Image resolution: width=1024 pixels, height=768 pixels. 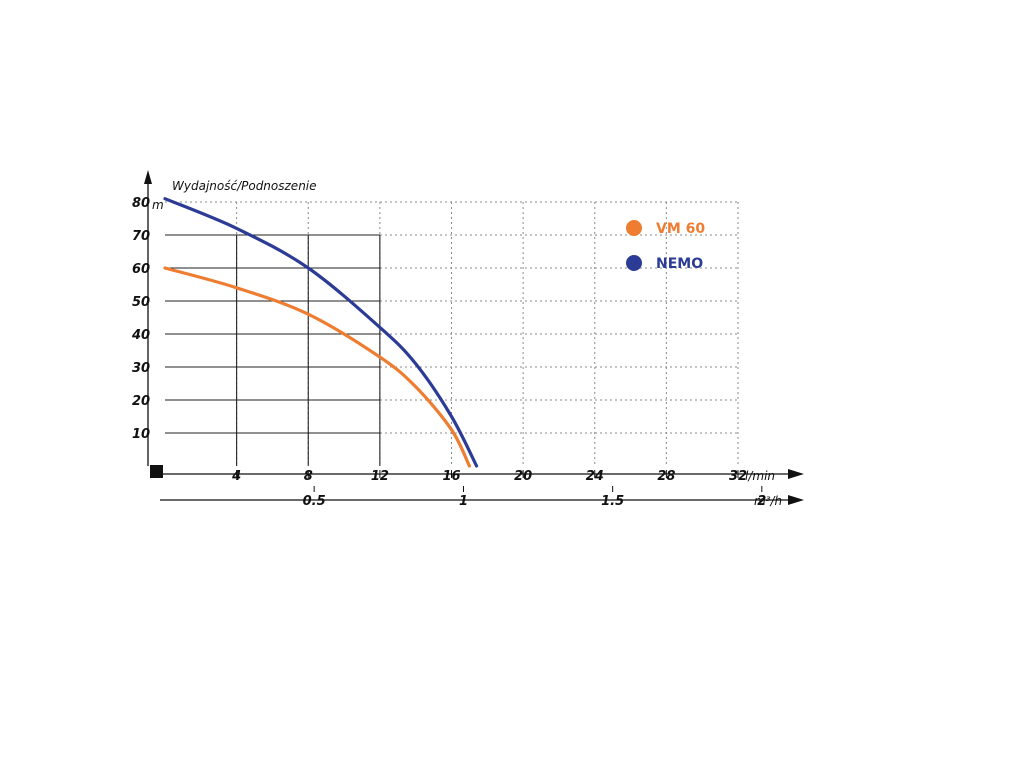 I want to click on series-line-nemo, so click(x=321, y=332).